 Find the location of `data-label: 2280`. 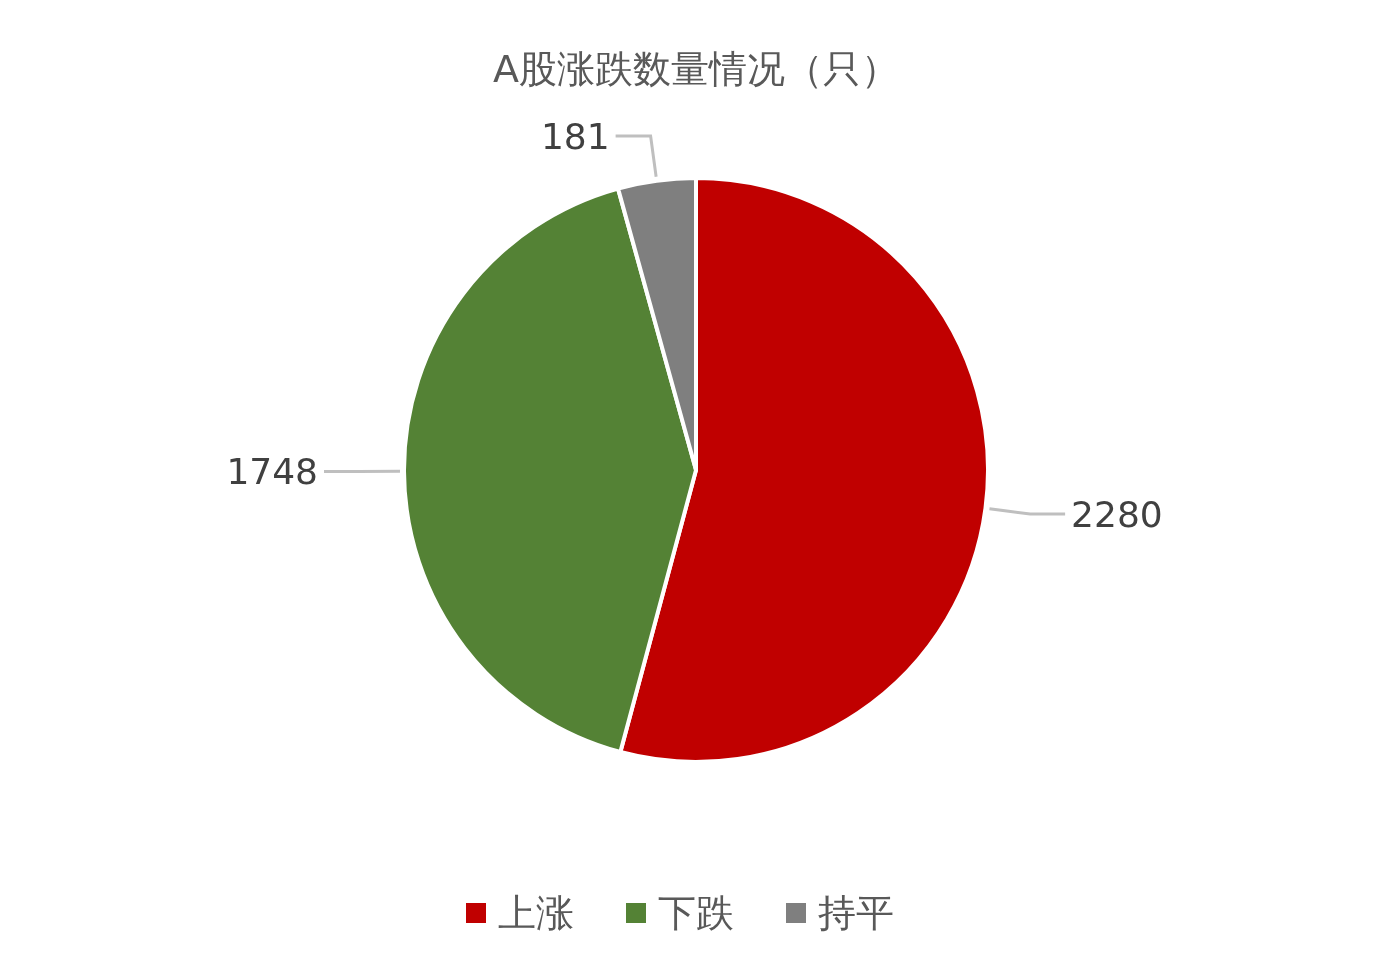

data-label: 2280 is located at coordinates (1117, 514).